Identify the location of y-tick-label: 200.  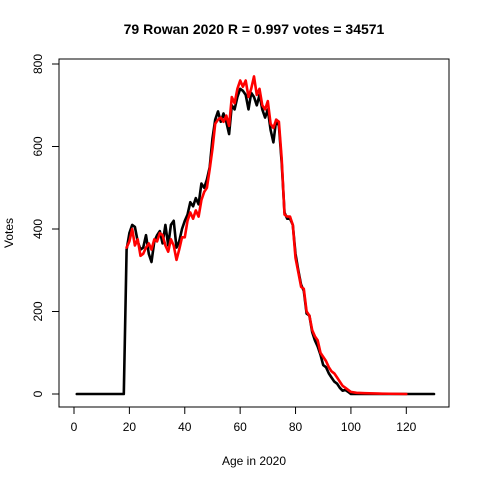
(38, 311).